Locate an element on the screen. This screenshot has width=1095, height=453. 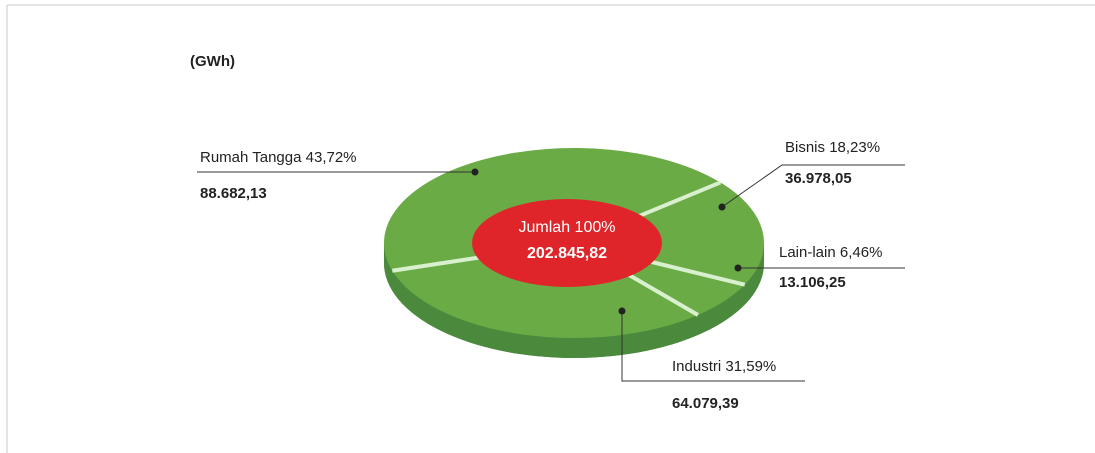
percent-label: 6,46% is located at coordinates (861, 252).